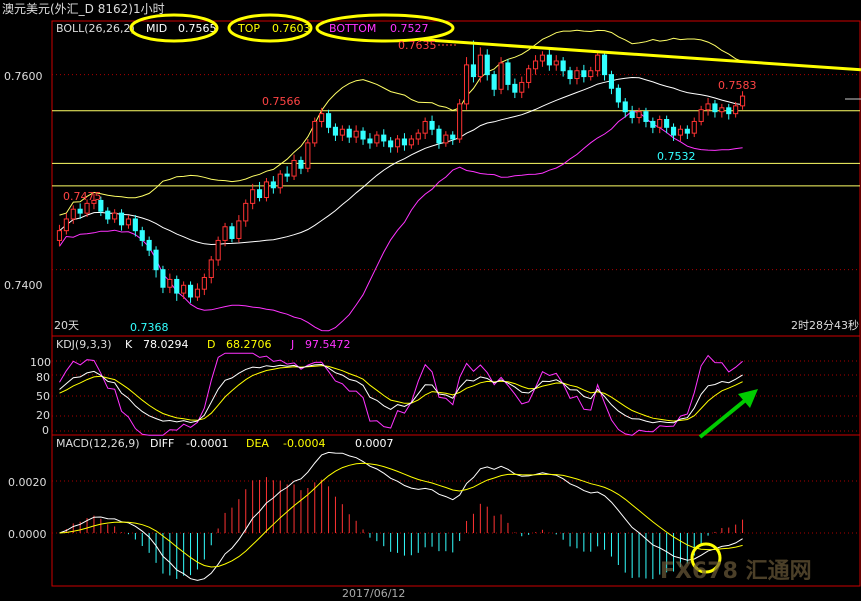  Describe the element at coordinates (23, 285) in the screenshot. I see `price-axis-label: 0.7400` at that location.